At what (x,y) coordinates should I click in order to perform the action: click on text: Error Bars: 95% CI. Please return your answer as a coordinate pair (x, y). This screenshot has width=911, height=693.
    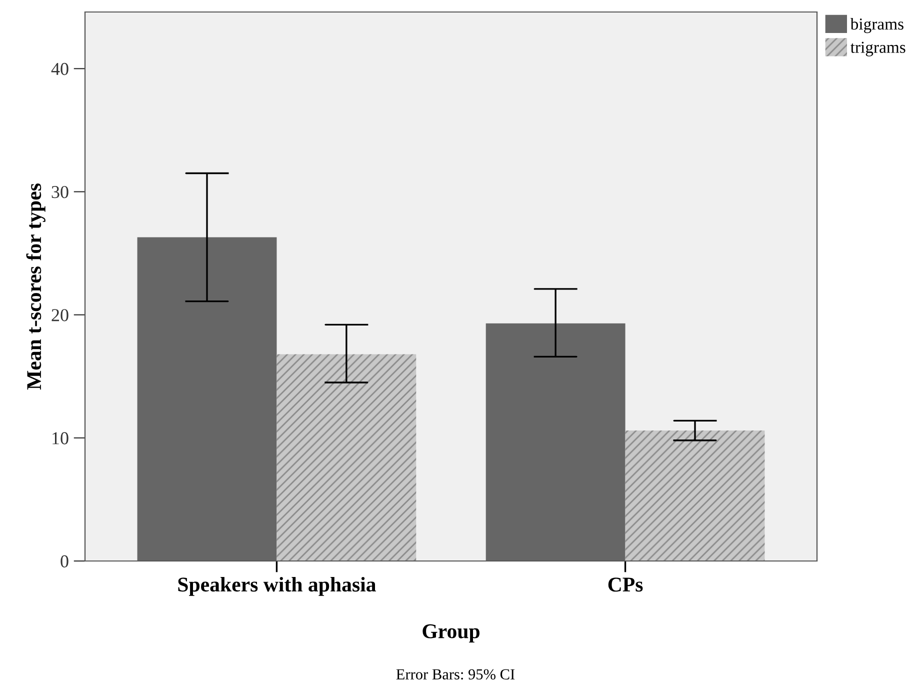
    Looking at the image, I should click on (455, 674).